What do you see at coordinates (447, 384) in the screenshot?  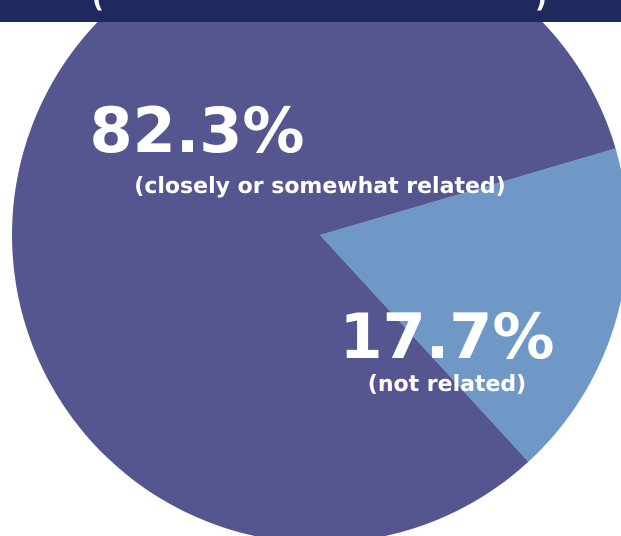 I see `slice-category-label-not-related: (not related)` at bounding box center [447, 384].